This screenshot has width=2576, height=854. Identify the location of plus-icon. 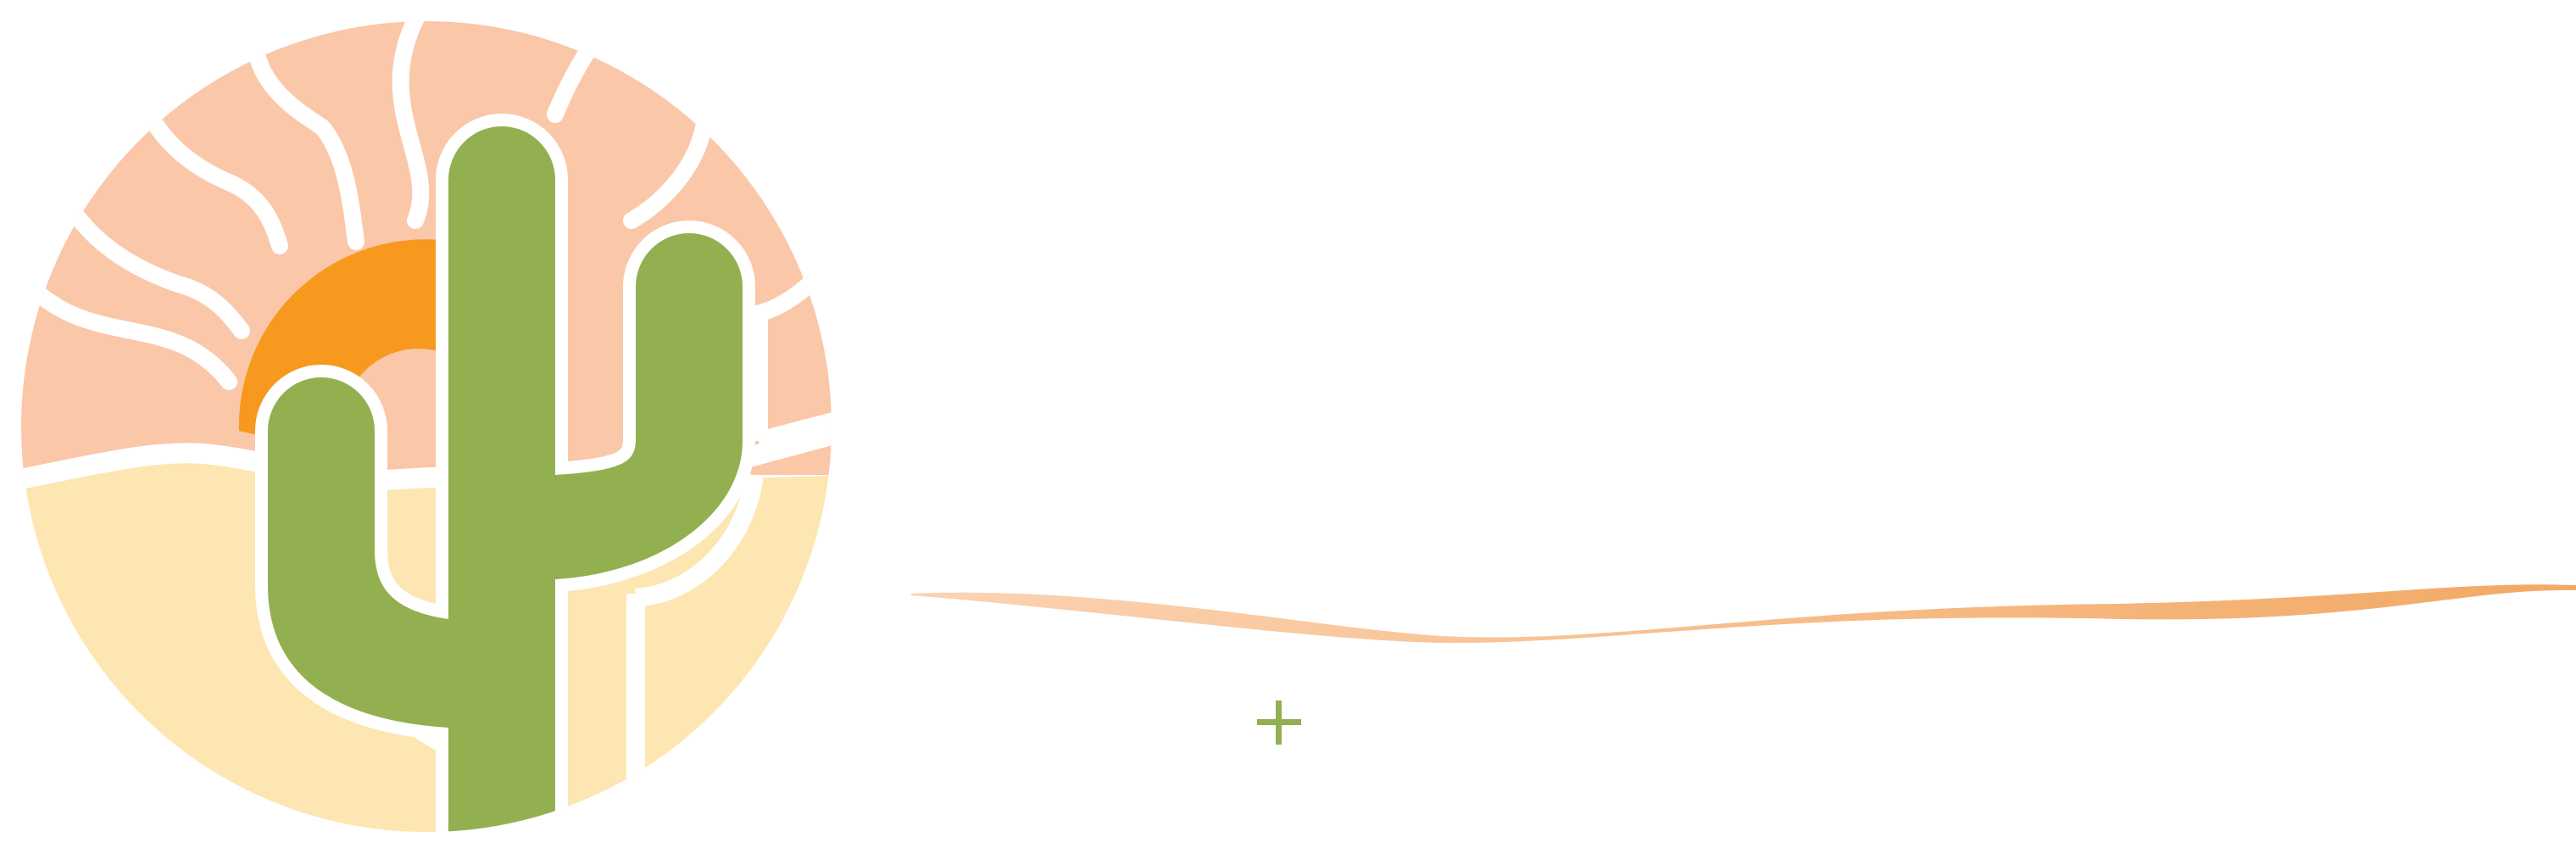
(1279, 723).